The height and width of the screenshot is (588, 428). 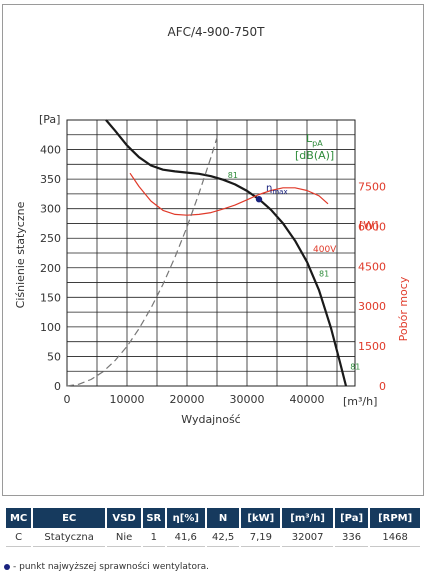 What do you see at coordinates (307, 399) in the screenshot?
I see `x-tick-label: 40000` at bounding box center [307, 399].